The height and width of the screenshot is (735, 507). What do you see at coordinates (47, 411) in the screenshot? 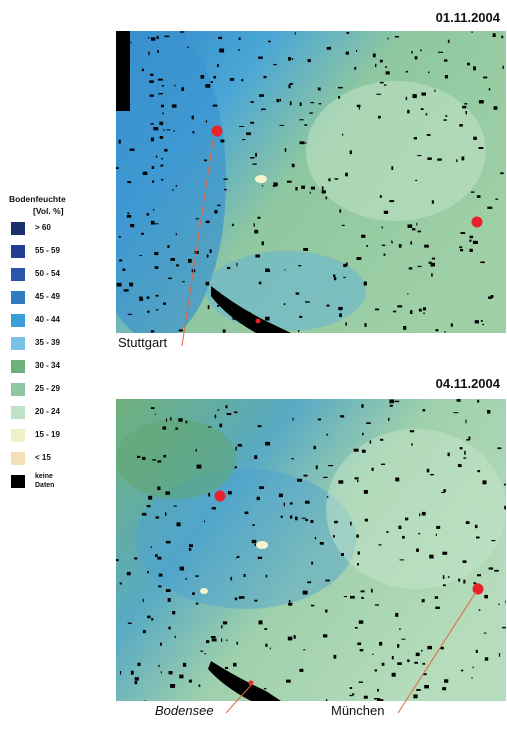
I see `legend-label: 20 - 24` at bounding box center [47, 411].